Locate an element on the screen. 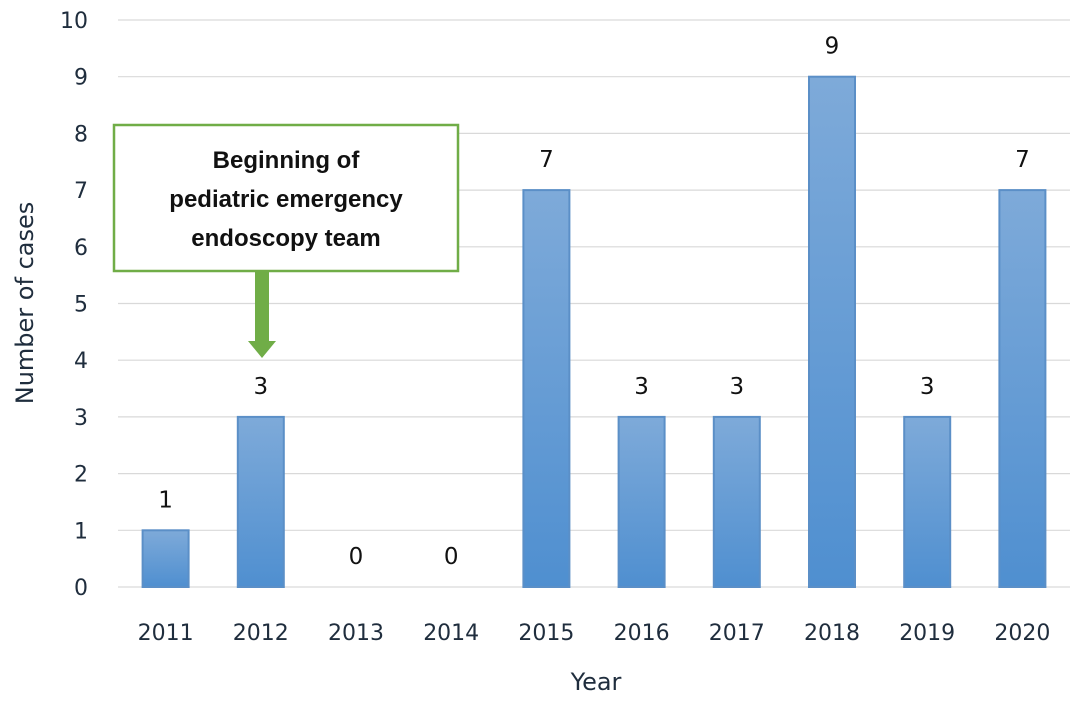  annotation-line-1: Beginning of is located at coordinates (287, 160).